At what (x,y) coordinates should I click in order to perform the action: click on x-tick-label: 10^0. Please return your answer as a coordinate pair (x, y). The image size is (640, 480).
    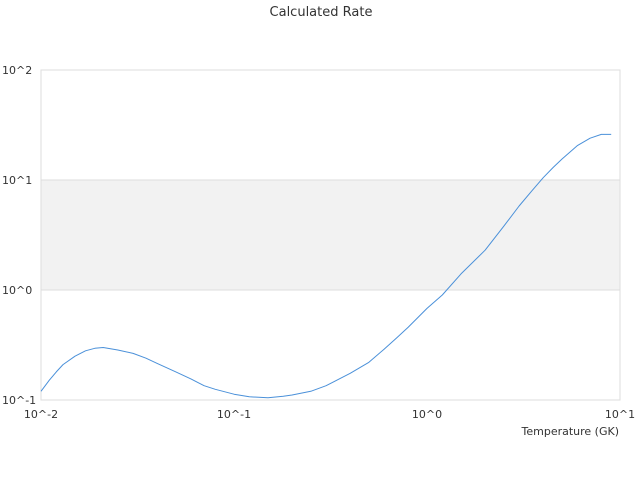
    Looking at the image, I should click on (427, 414).